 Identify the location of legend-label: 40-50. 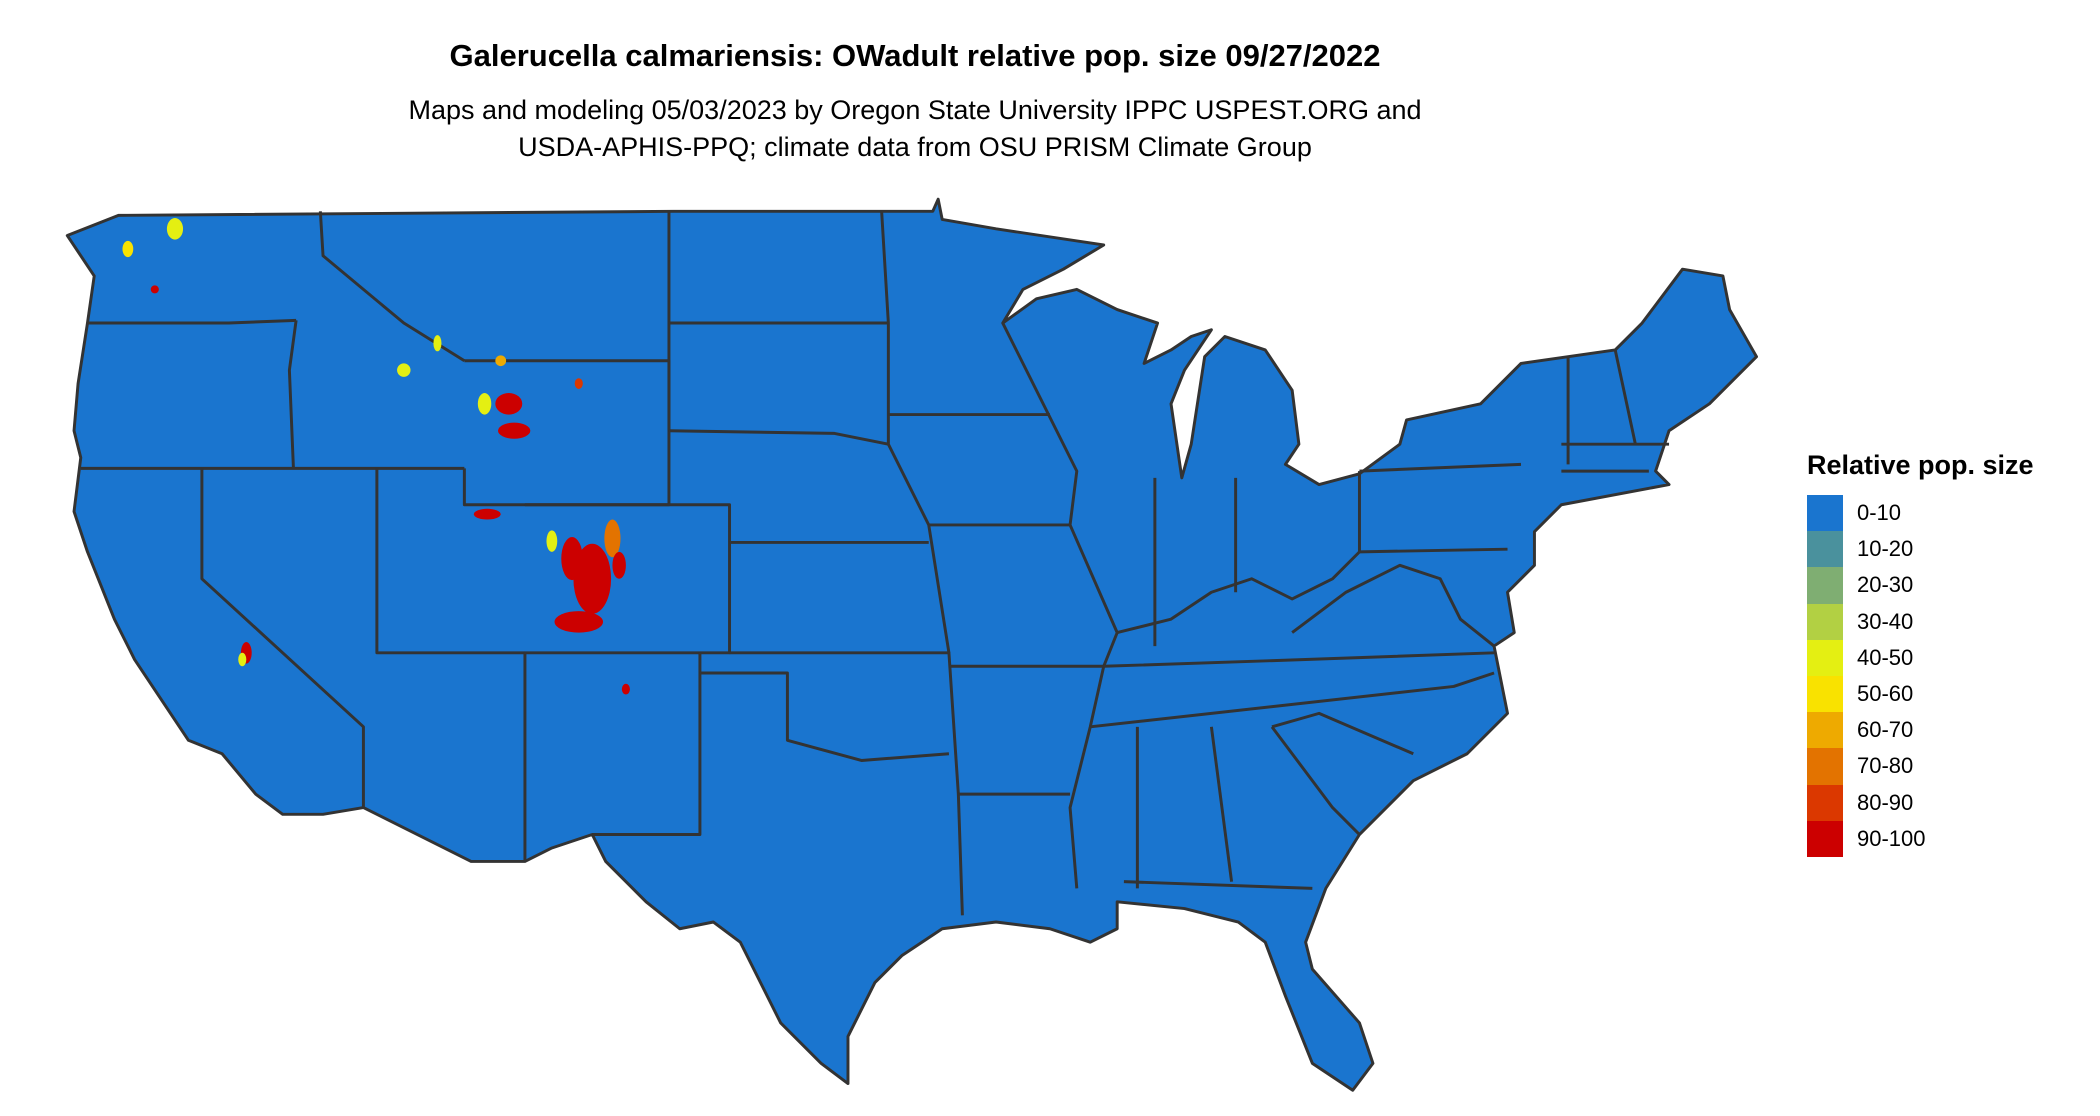
(1885, 657).